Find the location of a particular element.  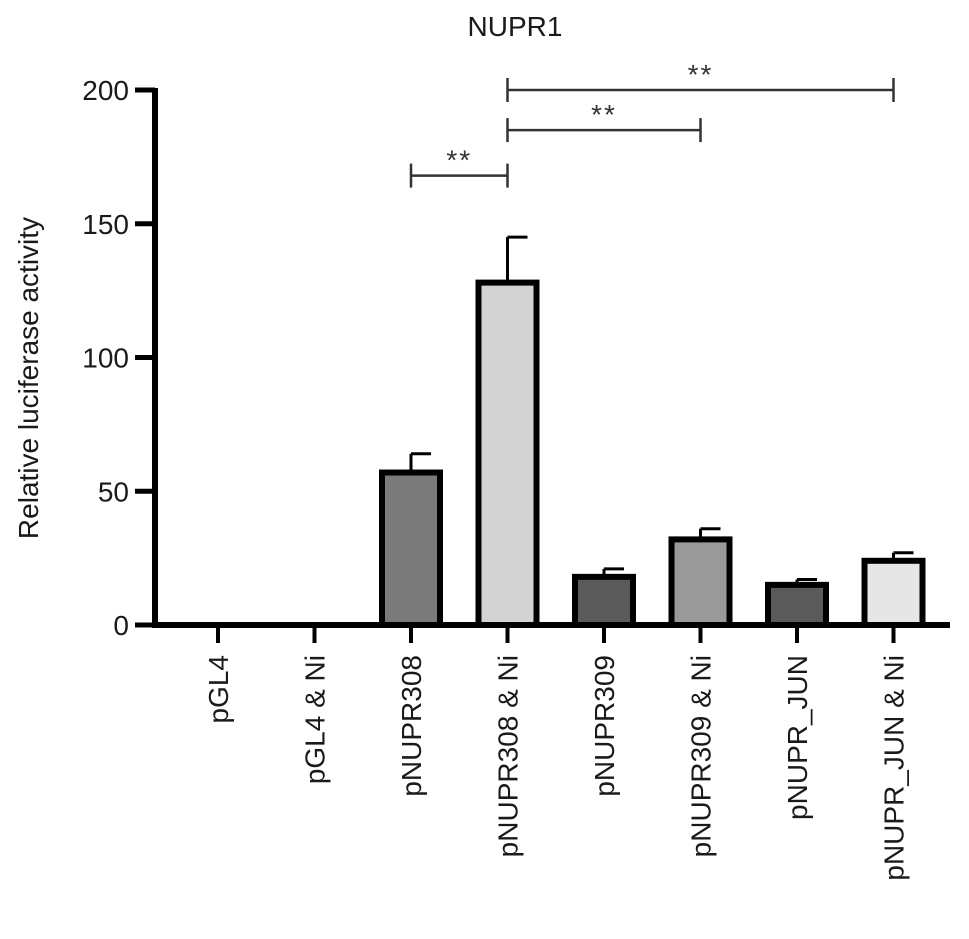

y-tick-label-200: 200 is located at coordinates (105, 90).